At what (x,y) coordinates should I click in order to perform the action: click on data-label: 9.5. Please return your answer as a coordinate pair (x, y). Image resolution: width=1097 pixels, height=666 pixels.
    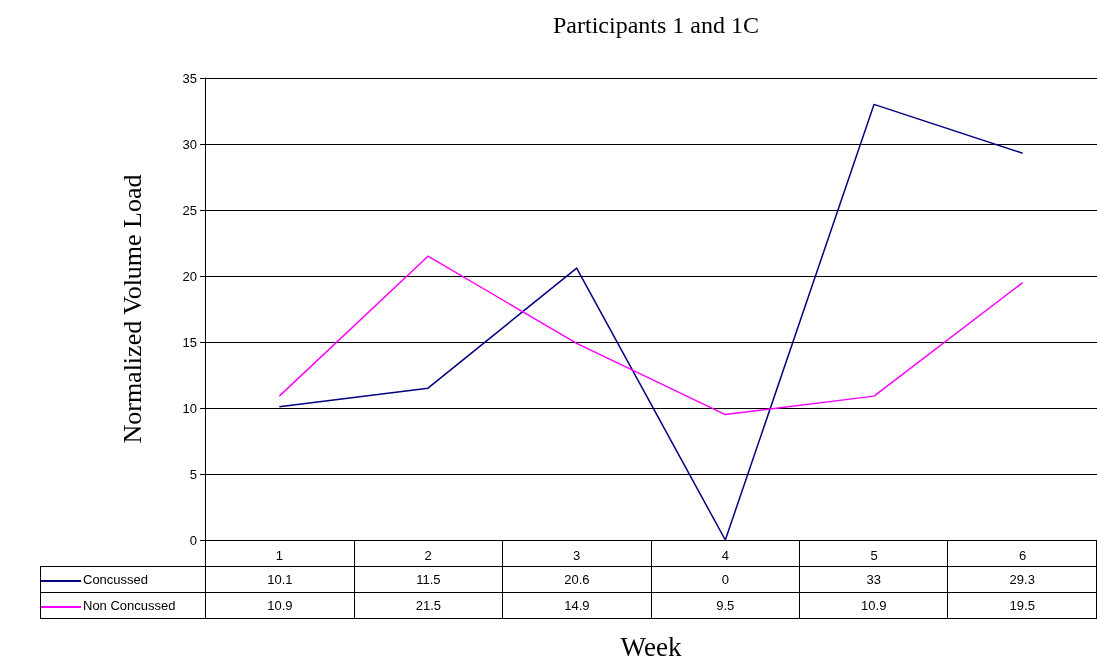
    Looking at the image, I should click on (725, 605).